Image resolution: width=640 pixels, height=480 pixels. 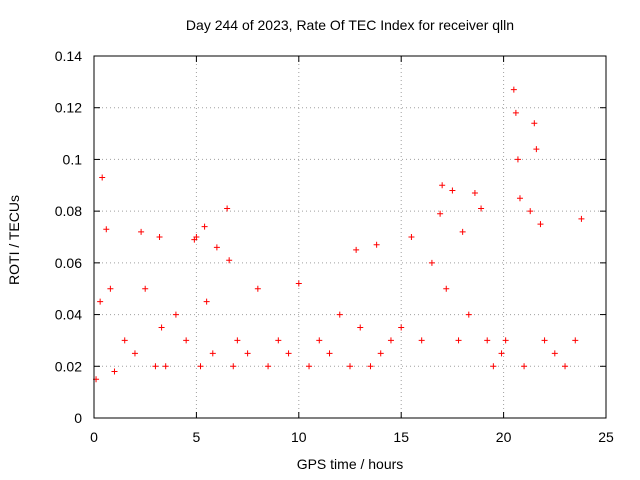 I want to click on x-axis-label: GPS time / hours, so click(x=350, y=464).